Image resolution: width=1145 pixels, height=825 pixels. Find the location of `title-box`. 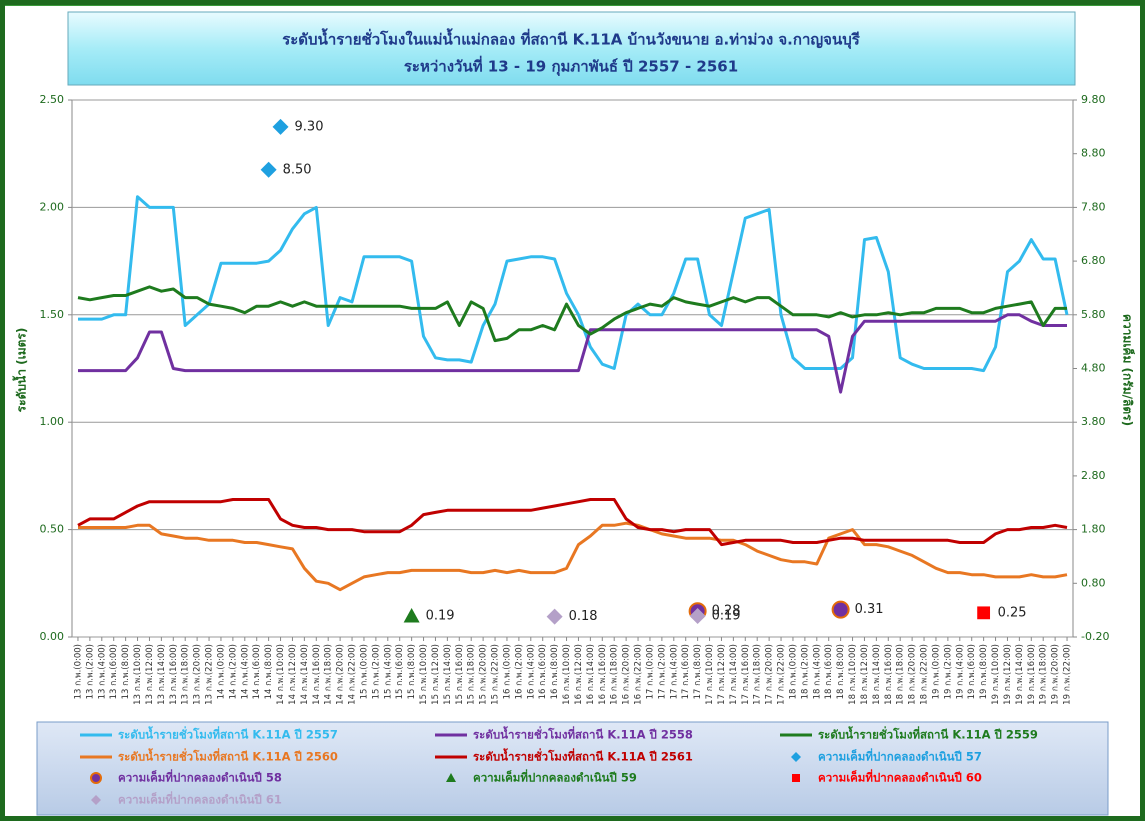

title-box is located at coordinates (571, 48).